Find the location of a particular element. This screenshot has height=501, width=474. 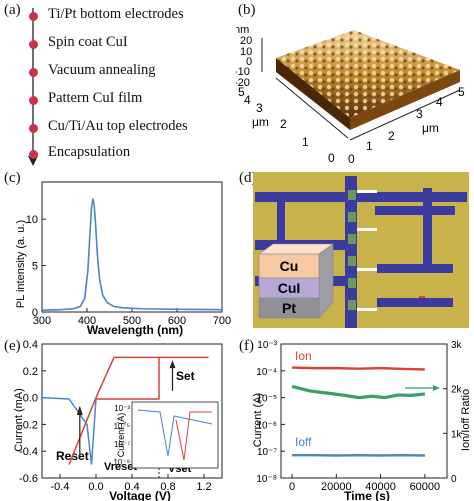

iv-set-label: Set is located at coordinates (185, 376).